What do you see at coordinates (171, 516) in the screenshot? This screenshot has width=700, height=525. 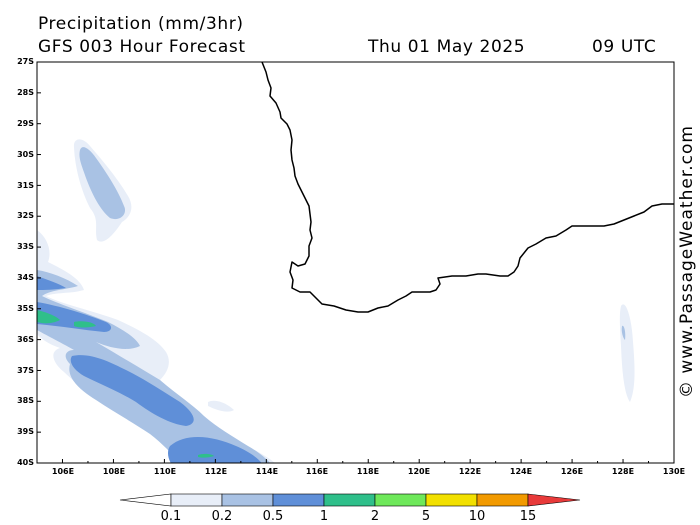 I see `colorbar-label: 0.1` at bounding box center [171, 516].